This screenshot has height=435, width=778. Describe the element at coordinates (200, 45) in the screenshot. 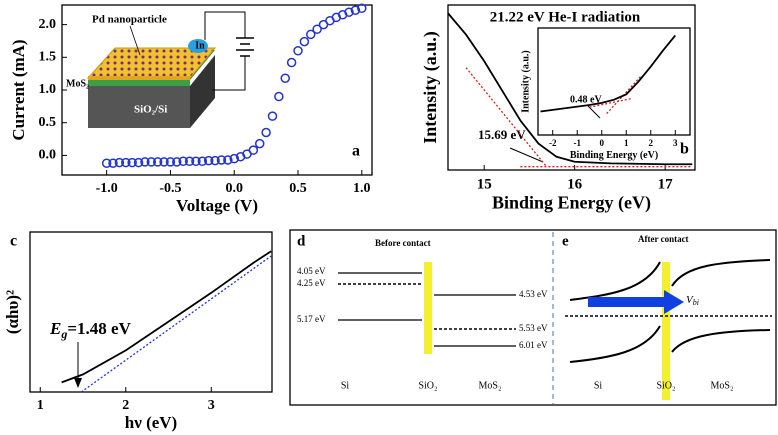

I see `inset-label: In` at that location.